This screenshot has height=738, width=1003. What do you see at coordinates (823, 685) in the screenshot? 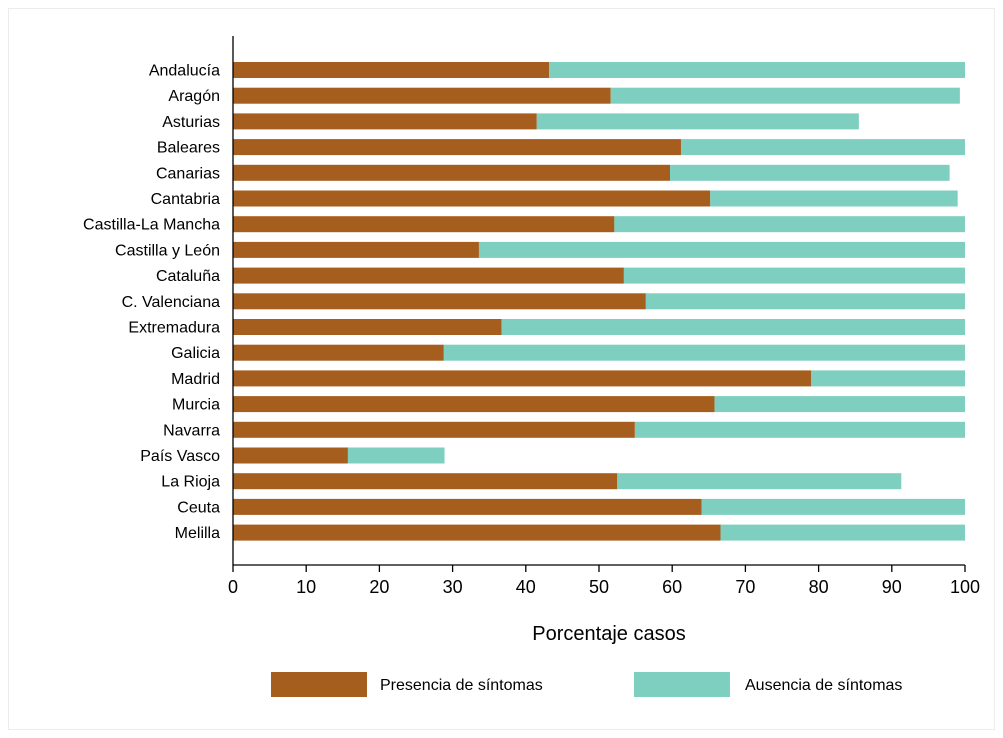
I see `legend-label-ausencia: Ausencia de síntomas` at bounding box center [823, 685].